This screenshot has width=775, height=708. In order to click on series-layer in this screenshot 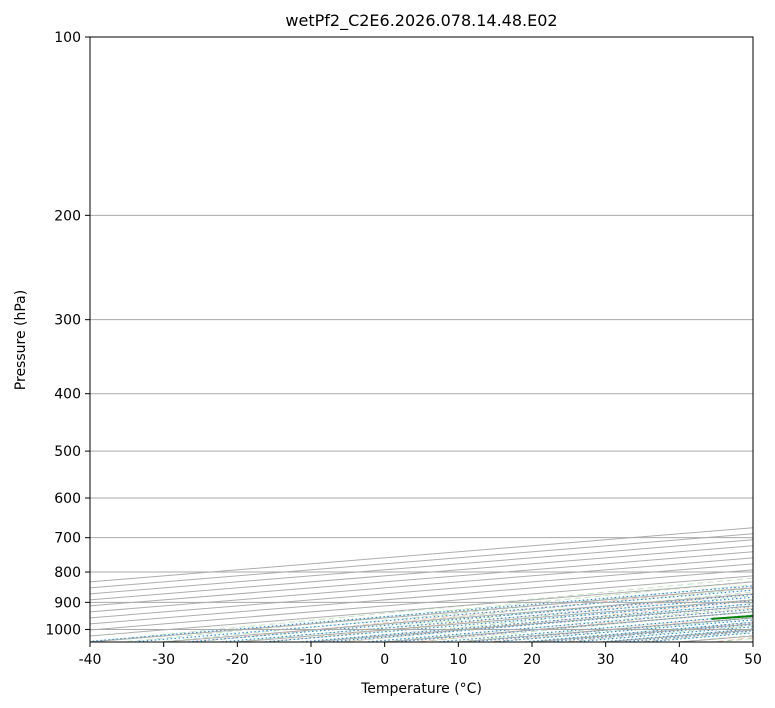, I will do `click(732, 617)`.